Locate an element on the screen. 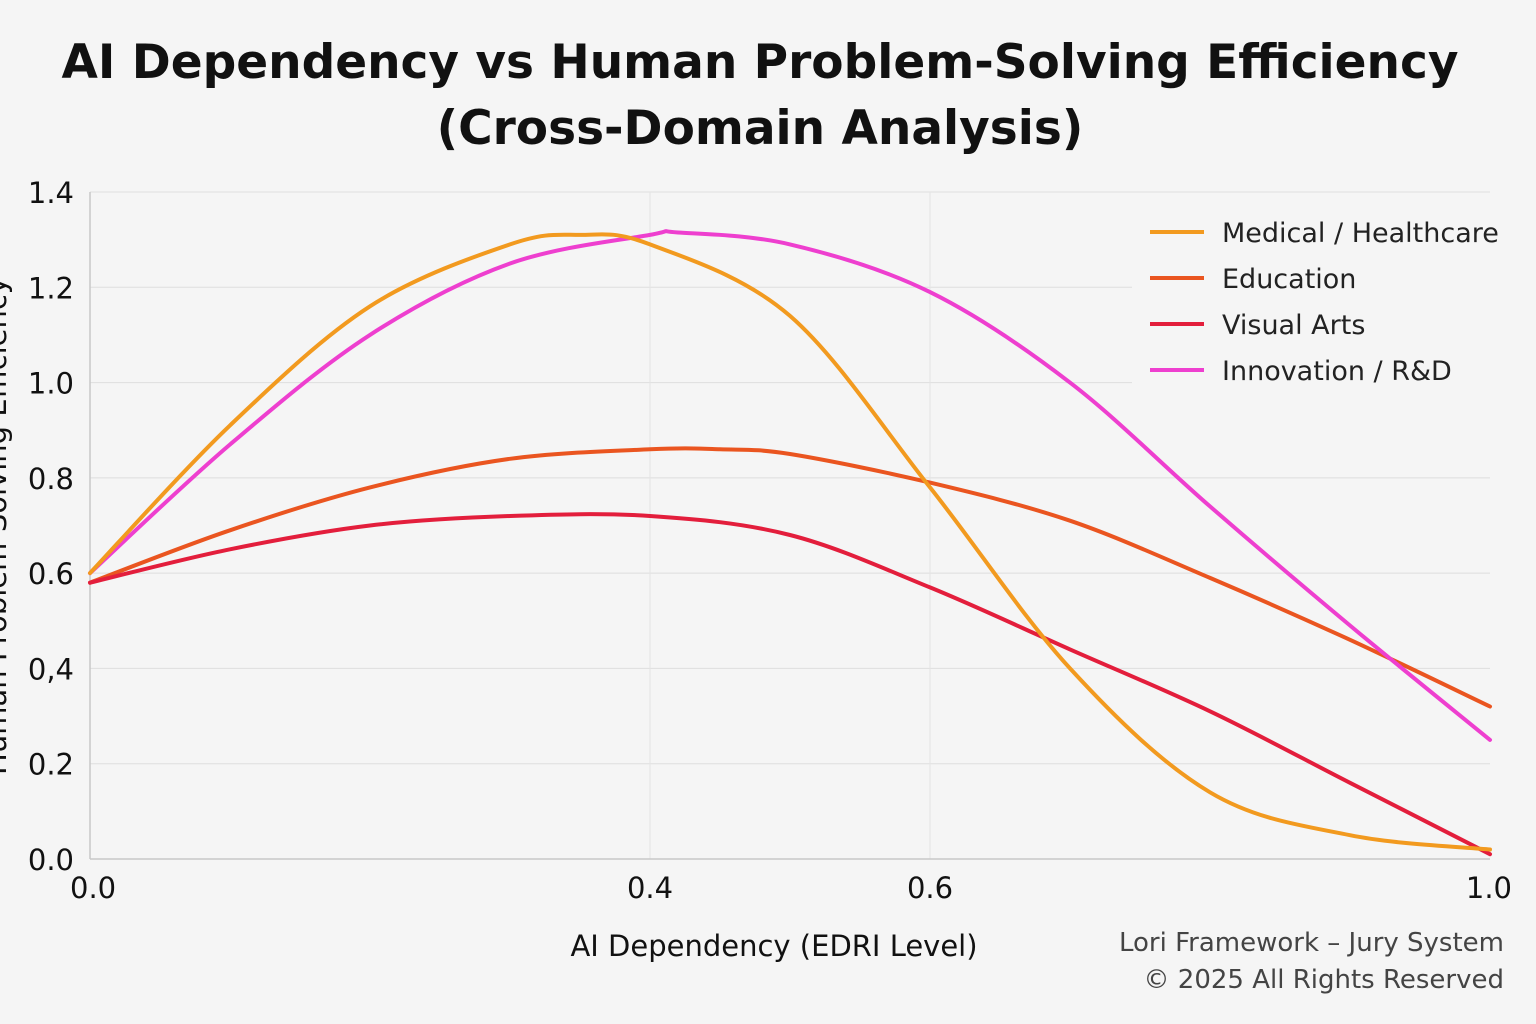  y-tick-label: 1.4 is located at coordinates (51, 193).